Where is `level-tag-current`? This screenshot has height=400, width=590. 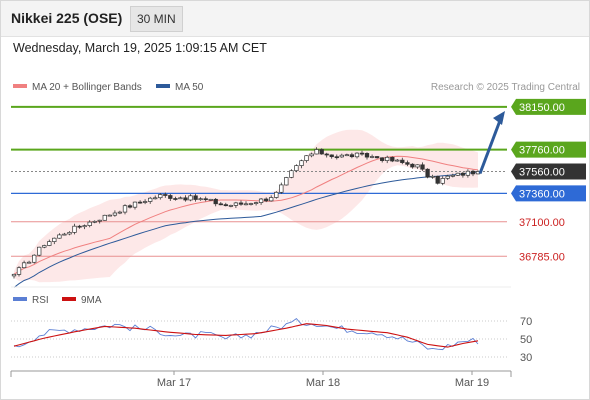 level-tag-current is located at coordinates (548, 171).